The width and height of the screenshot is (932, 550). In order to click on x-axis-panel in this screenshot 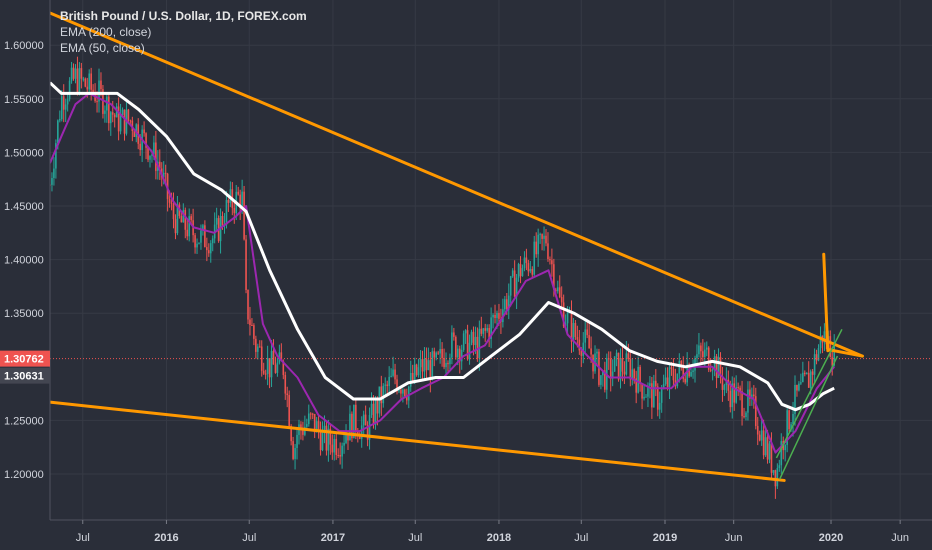, I will do `click(466, 535)`.